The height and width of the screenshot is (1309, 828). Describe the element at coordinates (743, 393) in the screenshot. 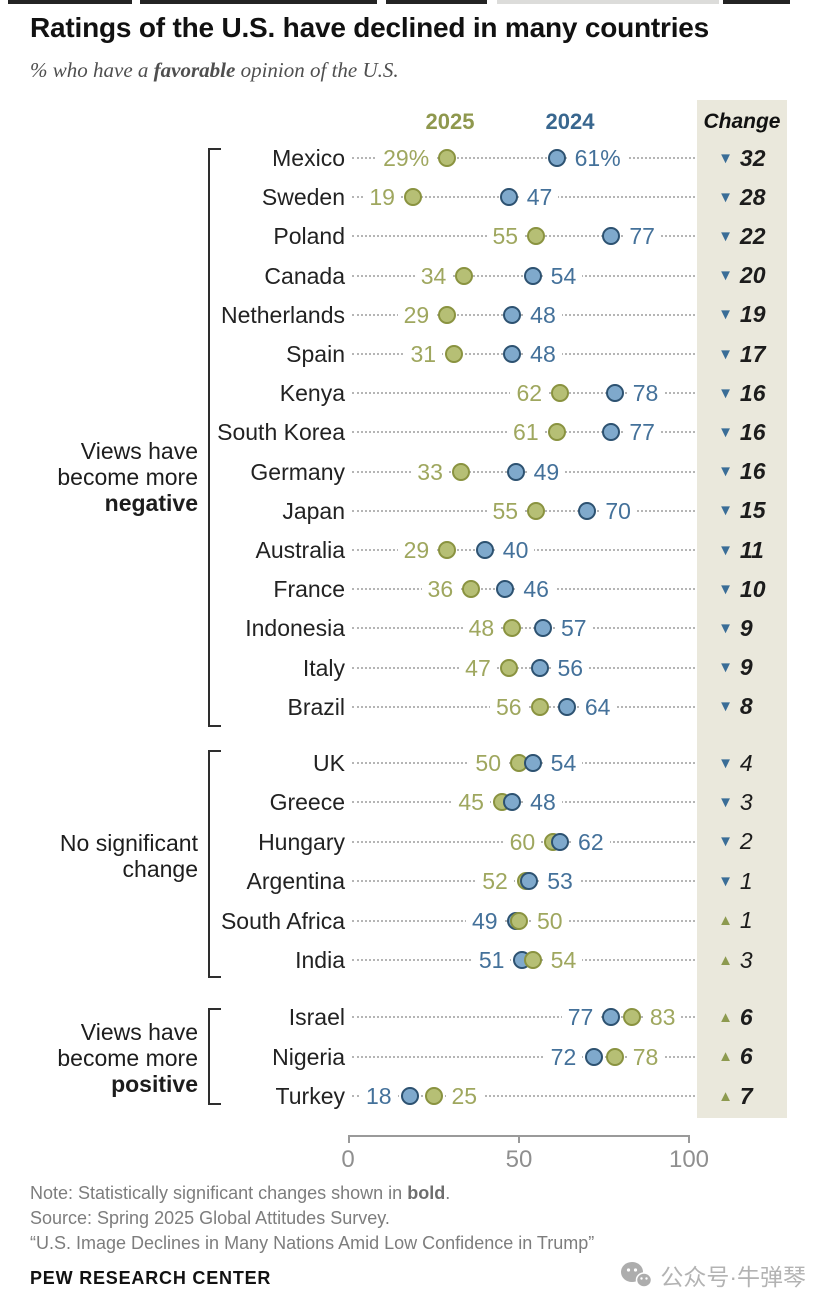

I see `change-cell: ▼ 16` at that location.